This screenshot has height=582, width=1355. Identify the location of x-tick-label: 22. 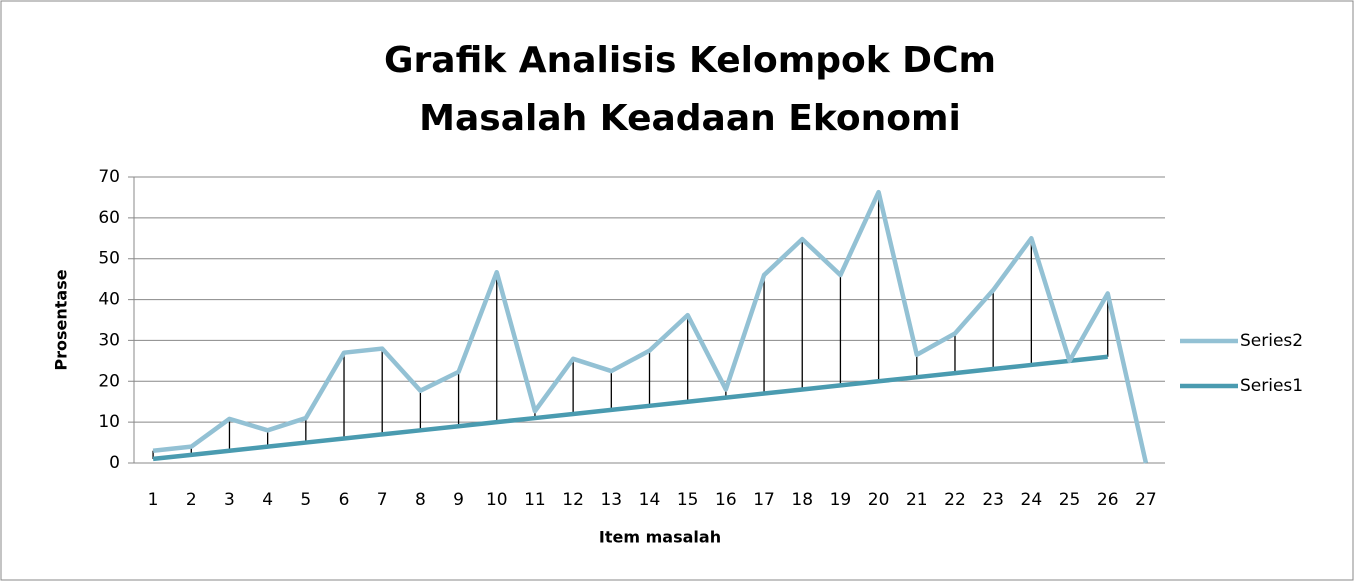
(955, 500).